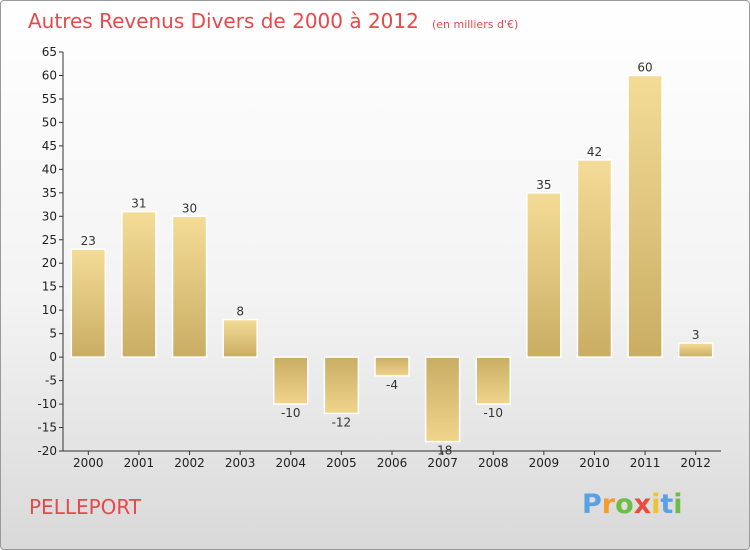  Describe the element at coordinates (594, 152) in the screenshot. I see `bar-value-label: 42` at that location.